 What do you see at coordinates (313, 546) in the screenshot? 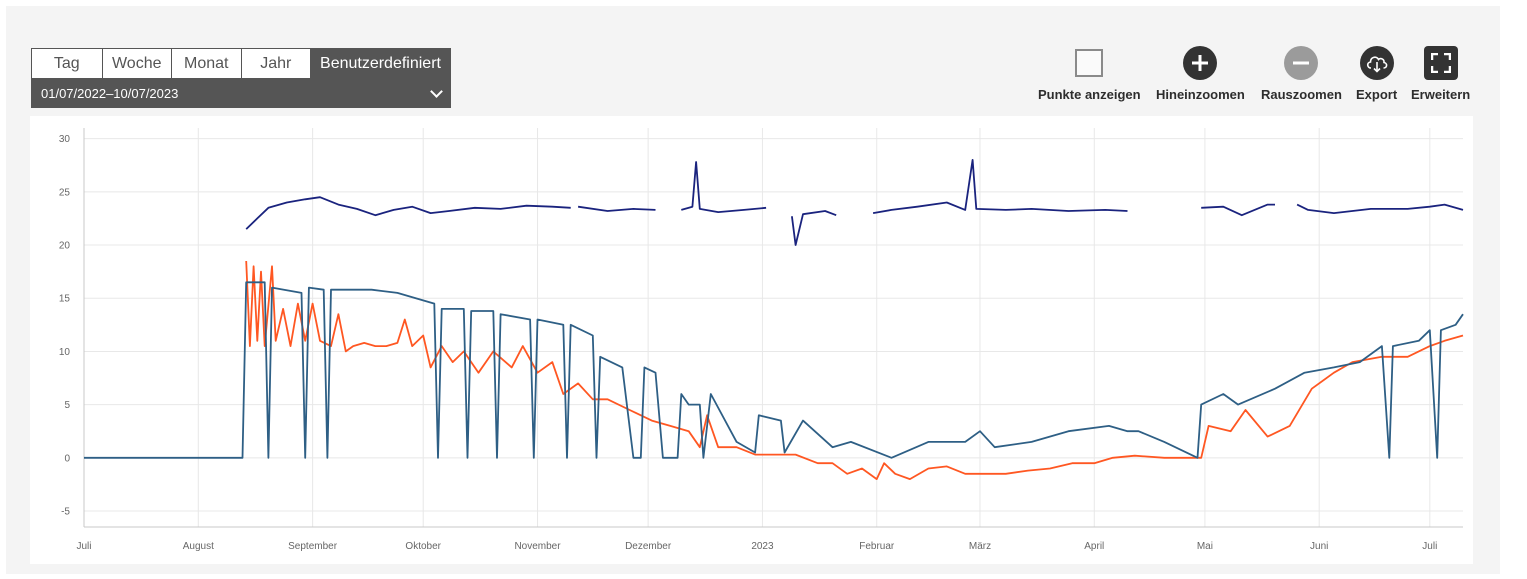
I see `x-tick-label: September` at bounding box center [313, 546].